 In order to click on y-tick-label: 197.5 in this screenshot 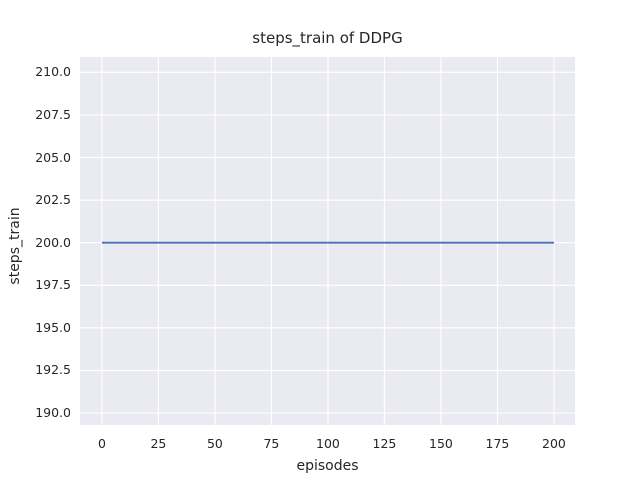, I will do `click(53, 285)`.